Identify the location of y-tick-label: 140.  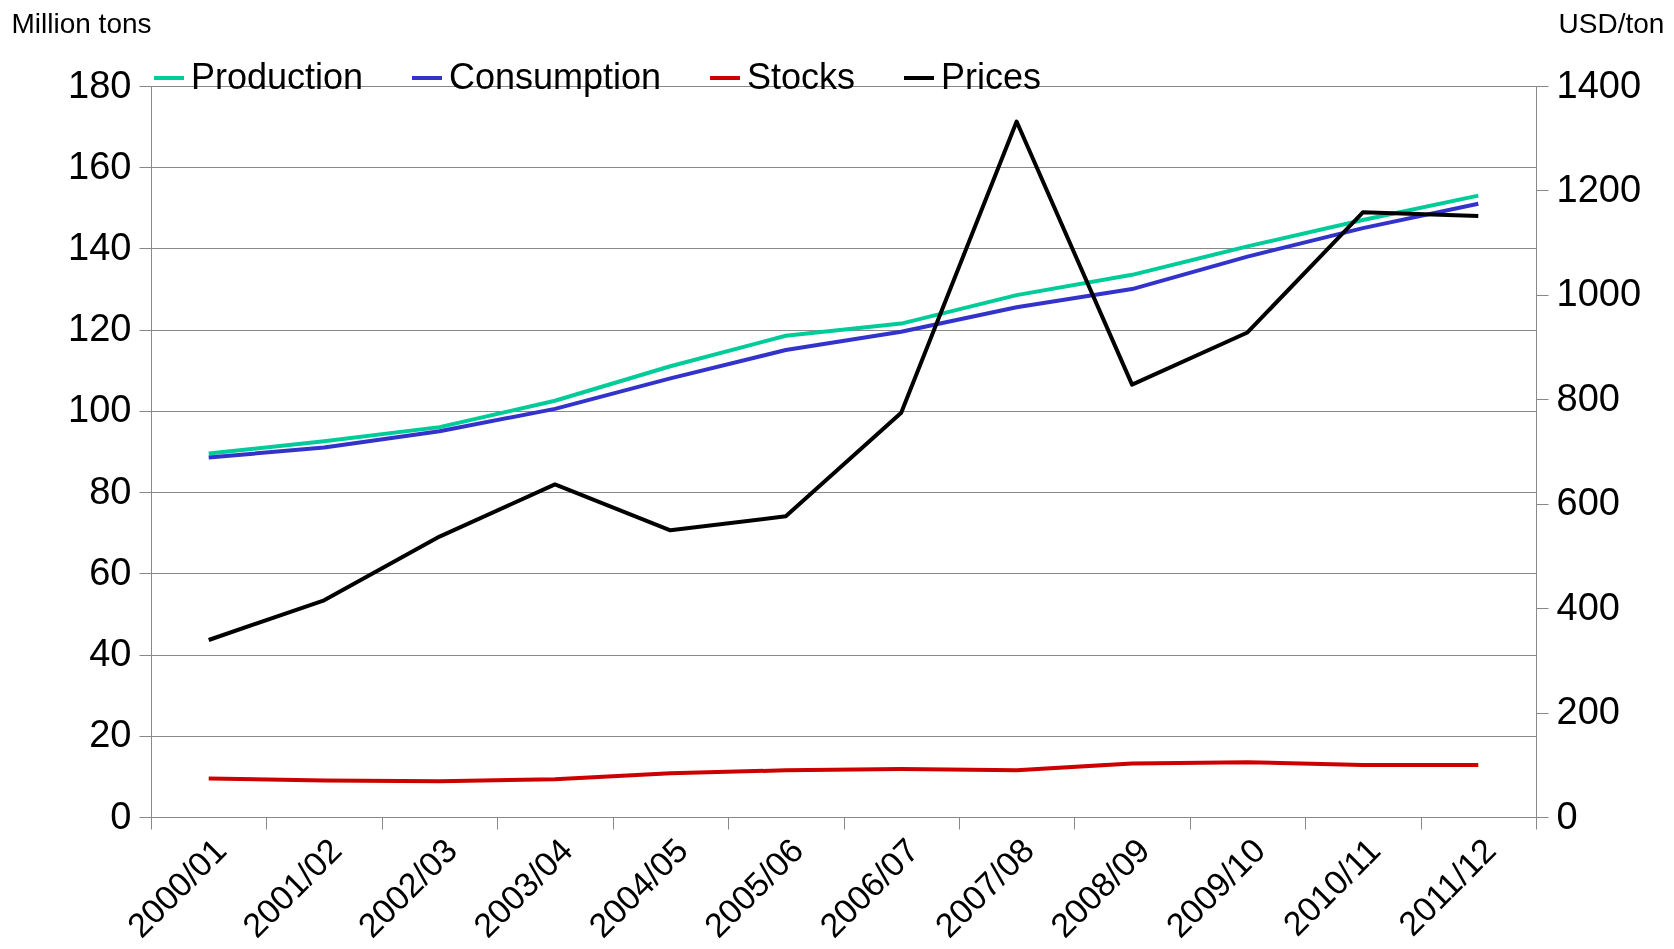
(100, 246).